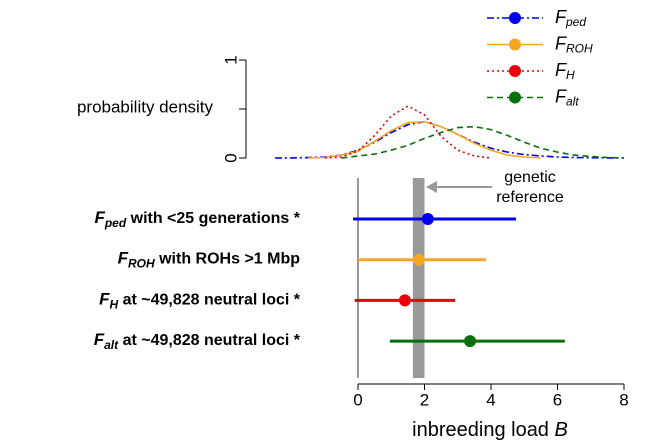 The height and width of the screenshot is (445, 656). What do you see at coordinates (561, 430) in the screenshot?
I see `x-axis-label-var: B` at bounding box center [561, 430].